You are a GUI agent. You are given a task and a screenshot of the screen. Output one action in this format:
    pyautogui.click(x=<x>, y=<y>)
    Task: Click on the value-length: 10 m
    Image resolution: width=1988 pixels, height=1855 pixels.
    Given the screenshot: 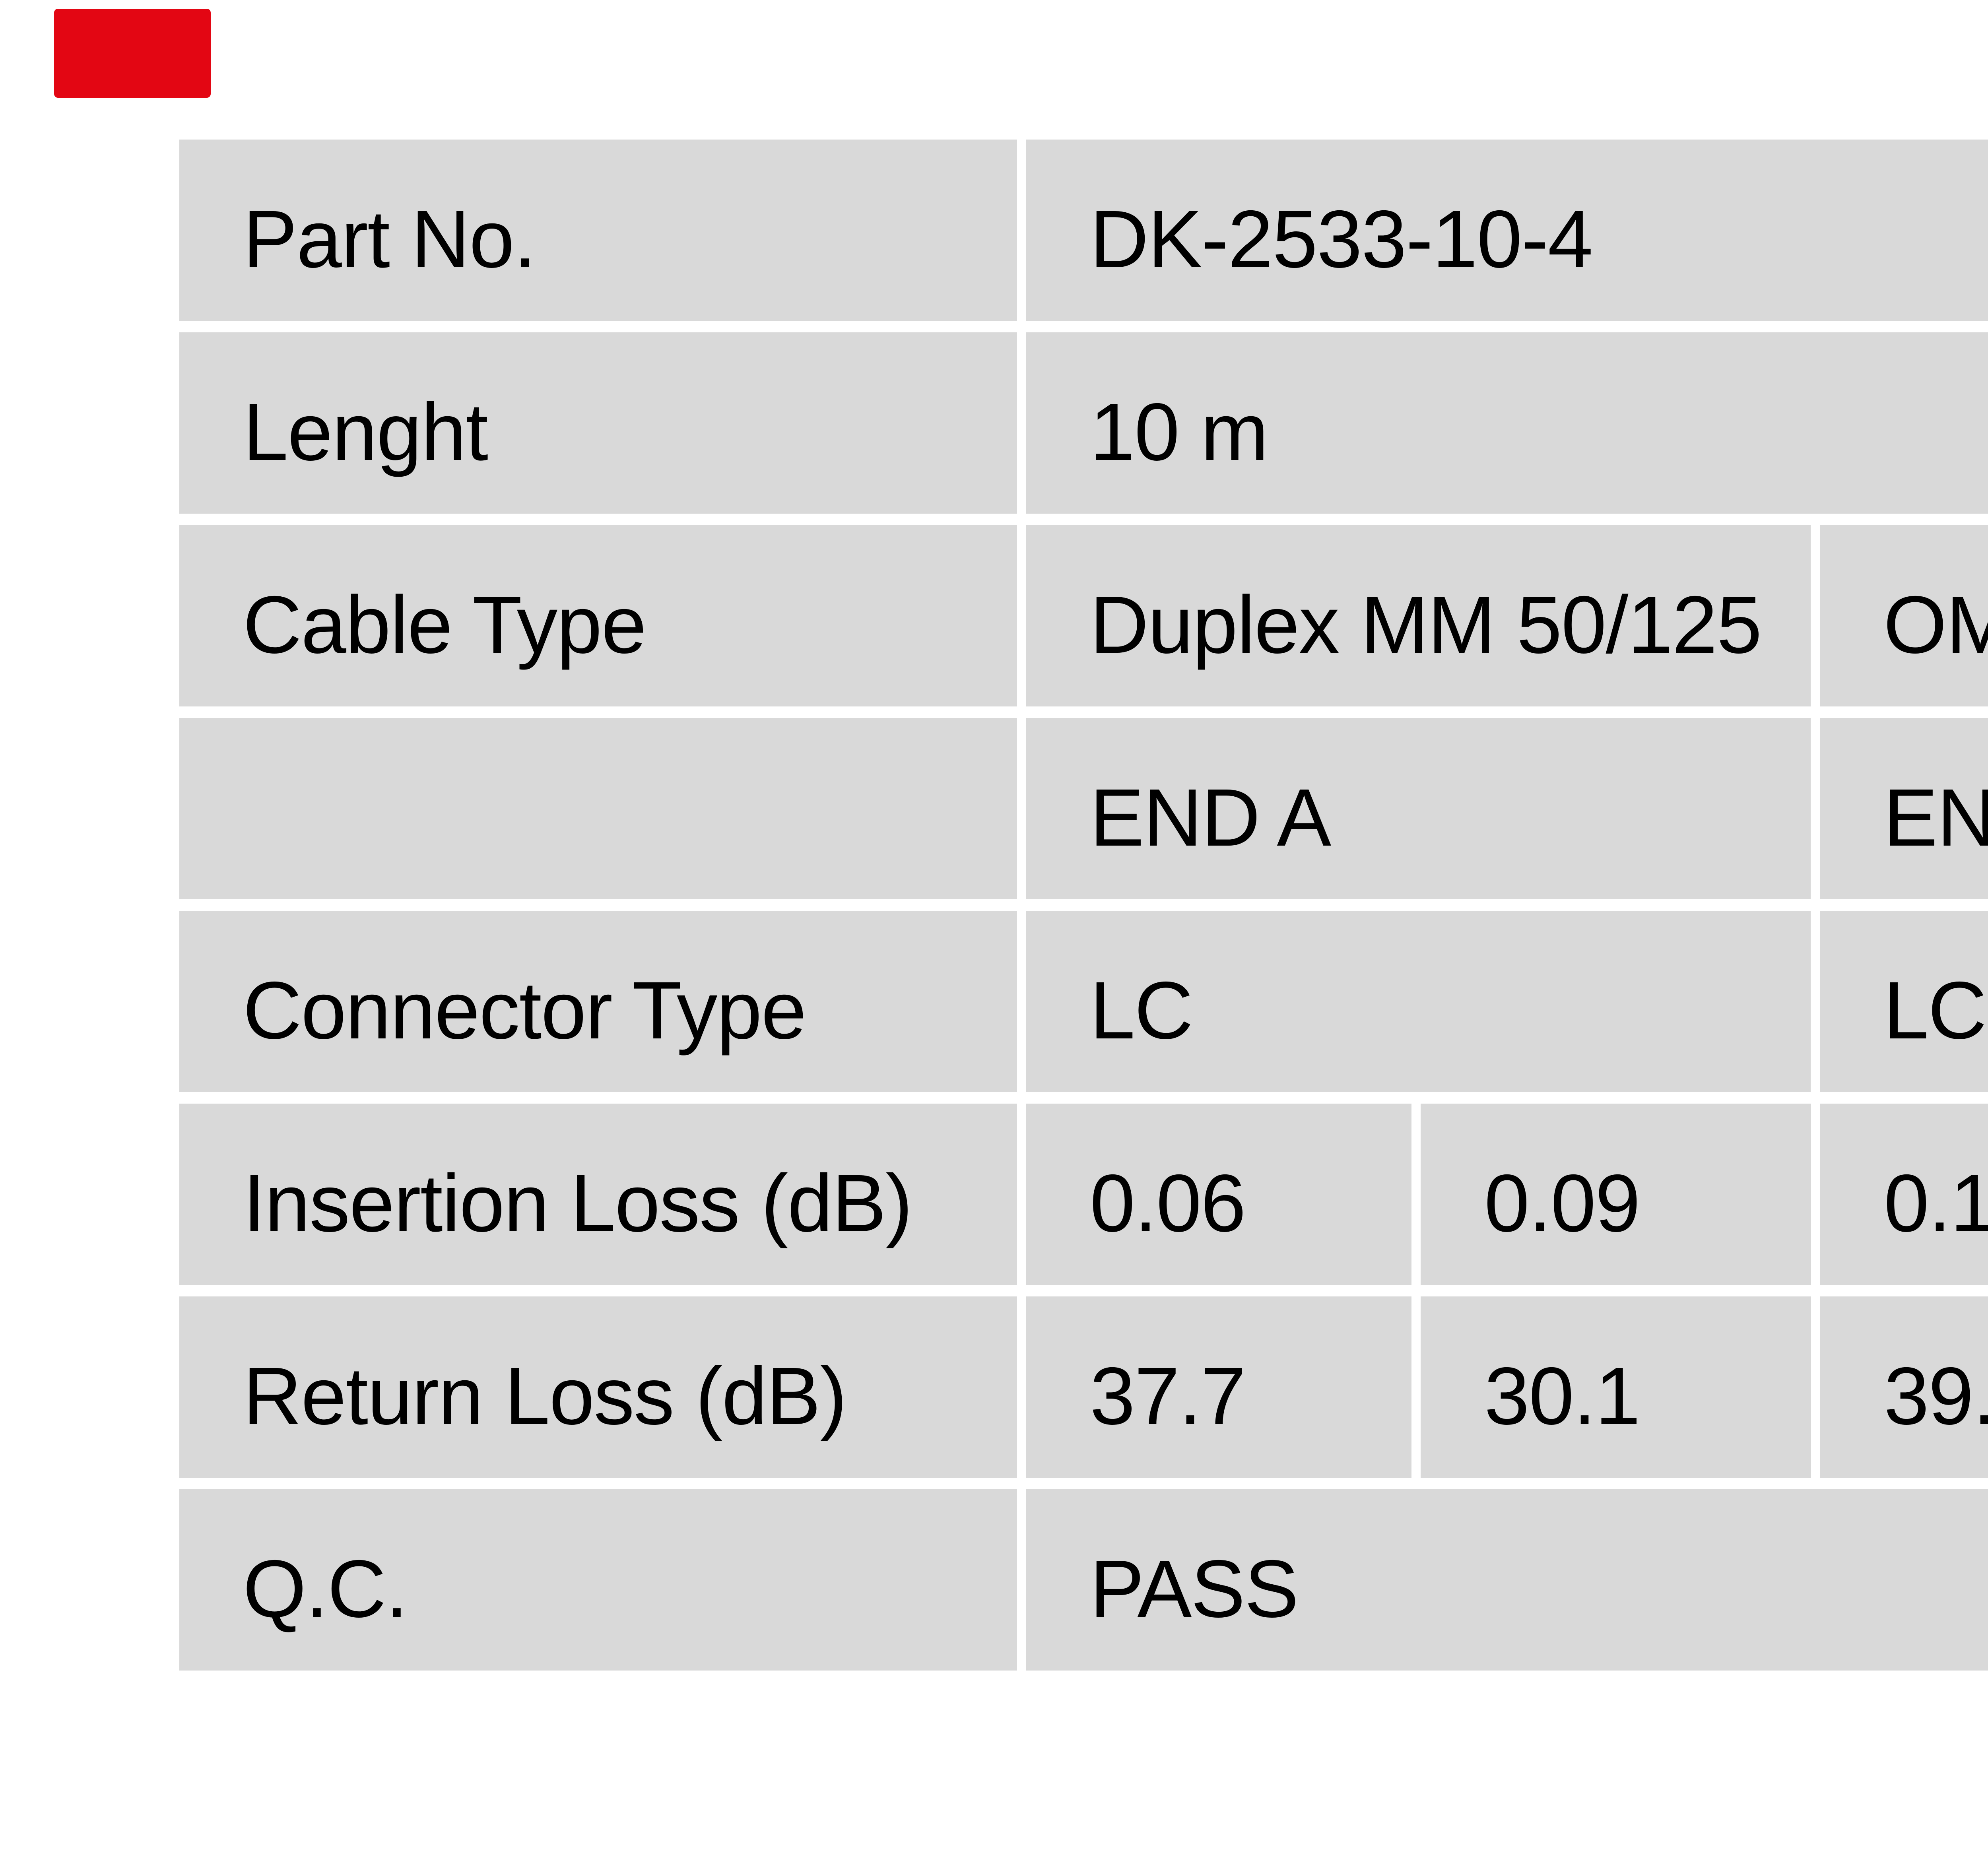 What is the action you would take?
    pyautogui.click(x=1507, y=423)
    